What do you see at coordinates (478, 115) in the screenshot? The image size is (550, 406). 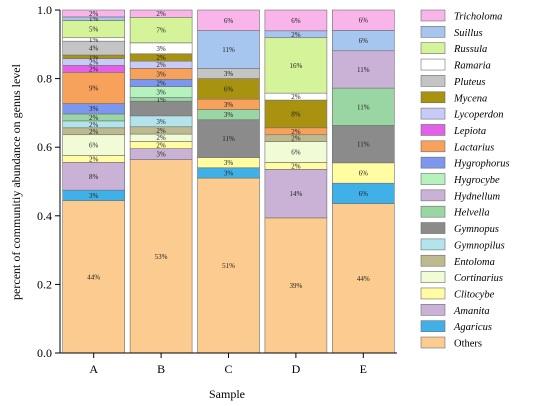 I see `legend-label-lycoperdon: Lycoperdon` at bounding box center [478, 115].